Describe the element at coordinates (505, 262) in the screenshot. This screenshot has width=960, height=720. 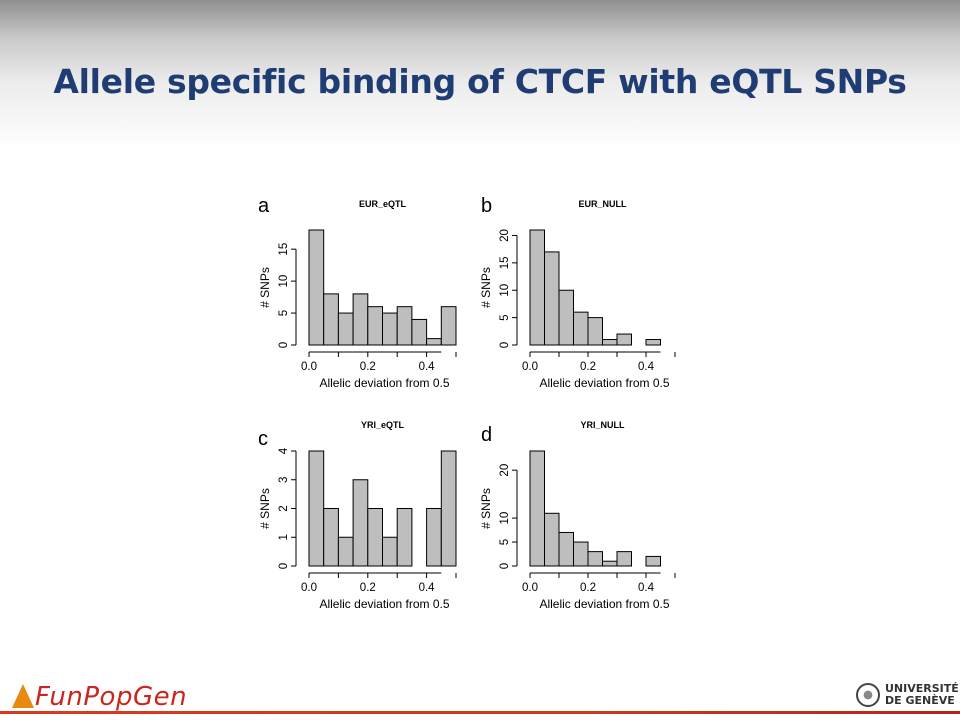
I see `panel-b-y-tick-label: 15` at that location.